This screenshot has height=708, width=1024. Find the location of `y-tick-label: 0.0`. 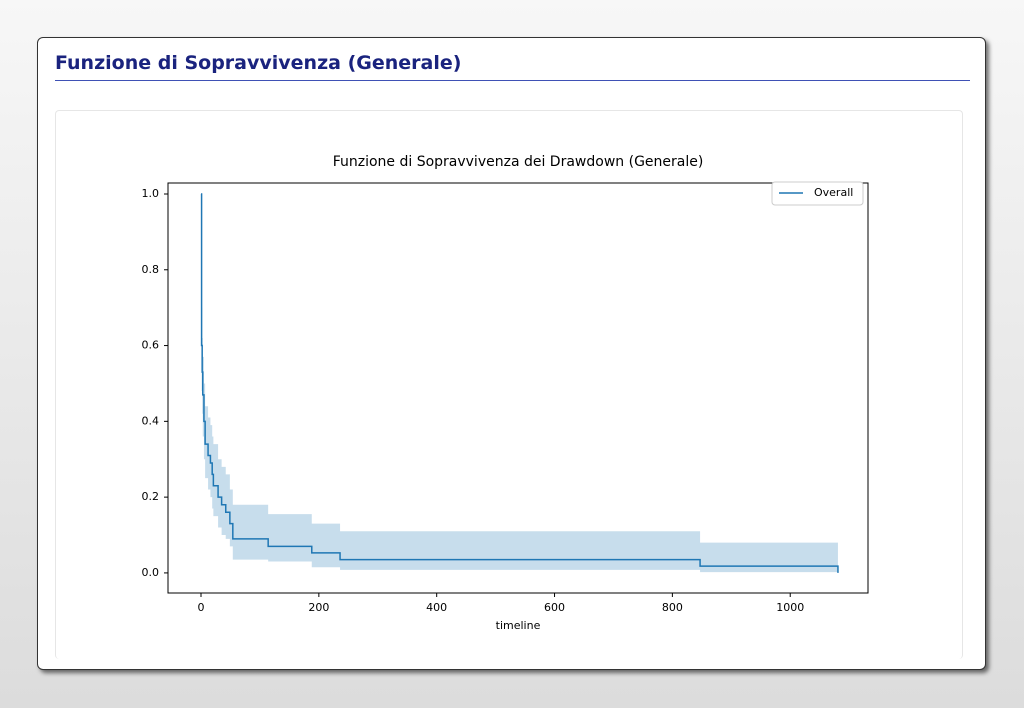

y-tick-label: 0.0 is located at coordinates (151, 572).